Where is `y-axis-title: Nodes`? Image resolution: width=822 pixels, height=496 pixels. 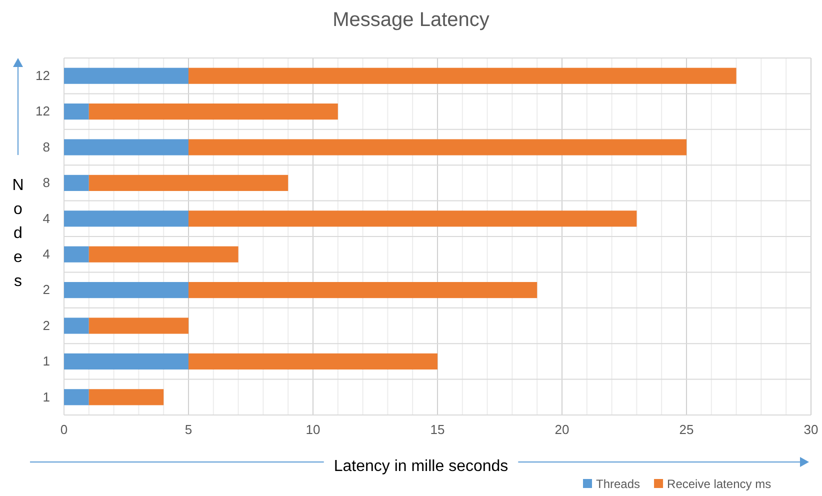 y-axis-title: Nodes is located at coordinates (18, 233).